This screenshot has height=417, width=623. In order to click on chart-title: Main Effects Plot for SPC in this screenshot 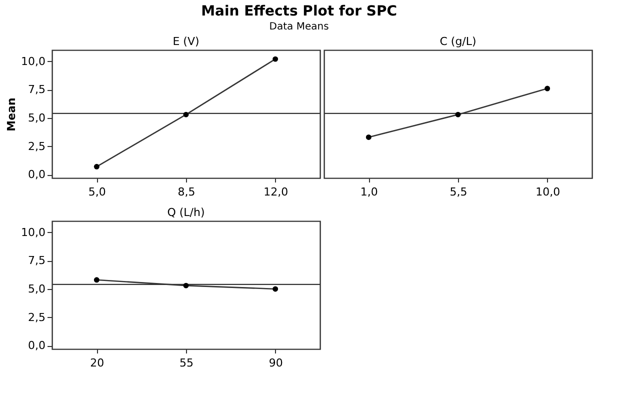, I will do `click(299, 11)`.